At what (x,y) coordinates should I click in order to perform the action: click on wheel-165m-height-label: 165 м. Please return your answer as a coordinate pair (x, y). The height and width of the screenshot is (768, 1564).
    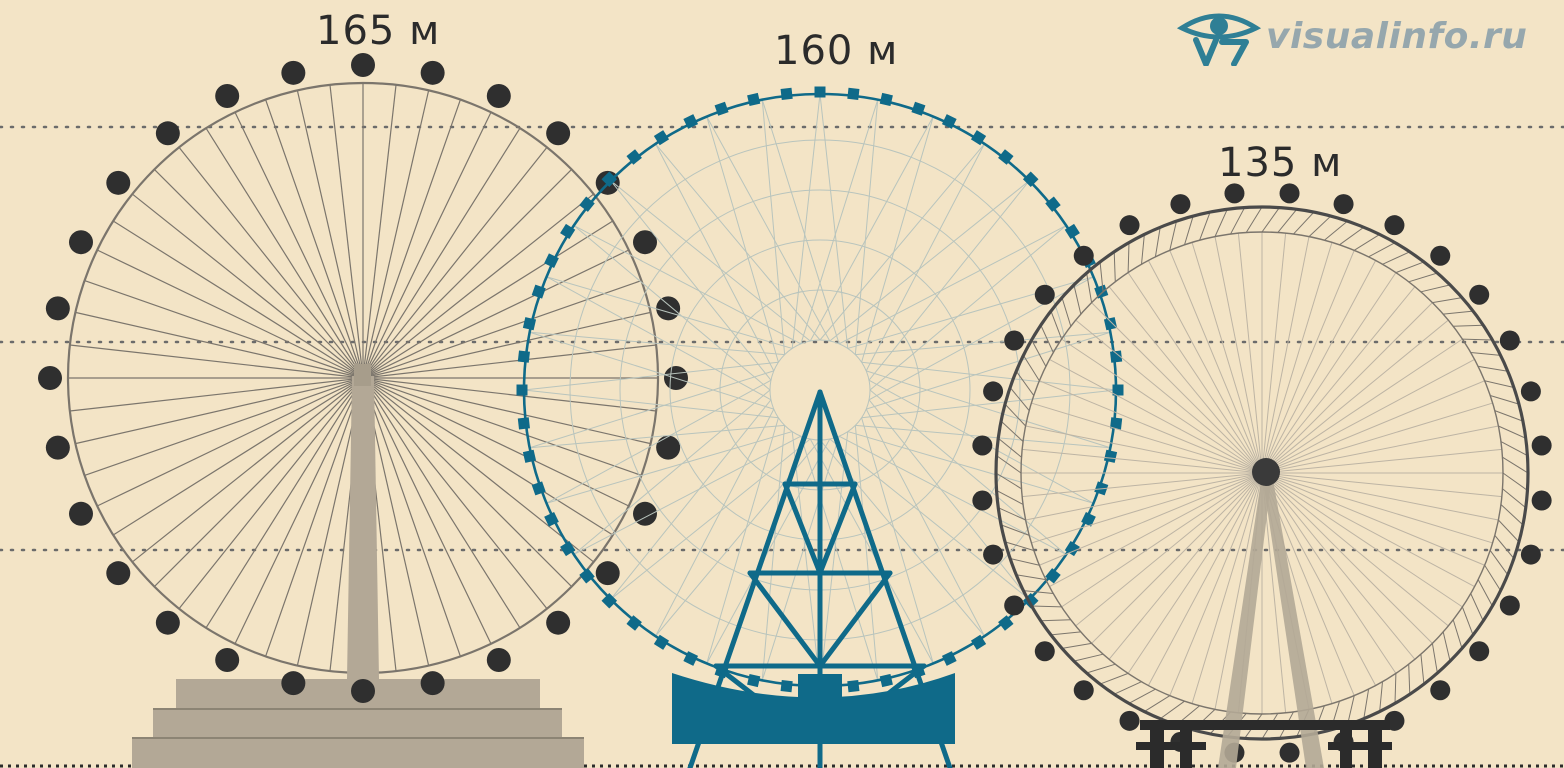
    Looking at the image, I should click on (378, 31).